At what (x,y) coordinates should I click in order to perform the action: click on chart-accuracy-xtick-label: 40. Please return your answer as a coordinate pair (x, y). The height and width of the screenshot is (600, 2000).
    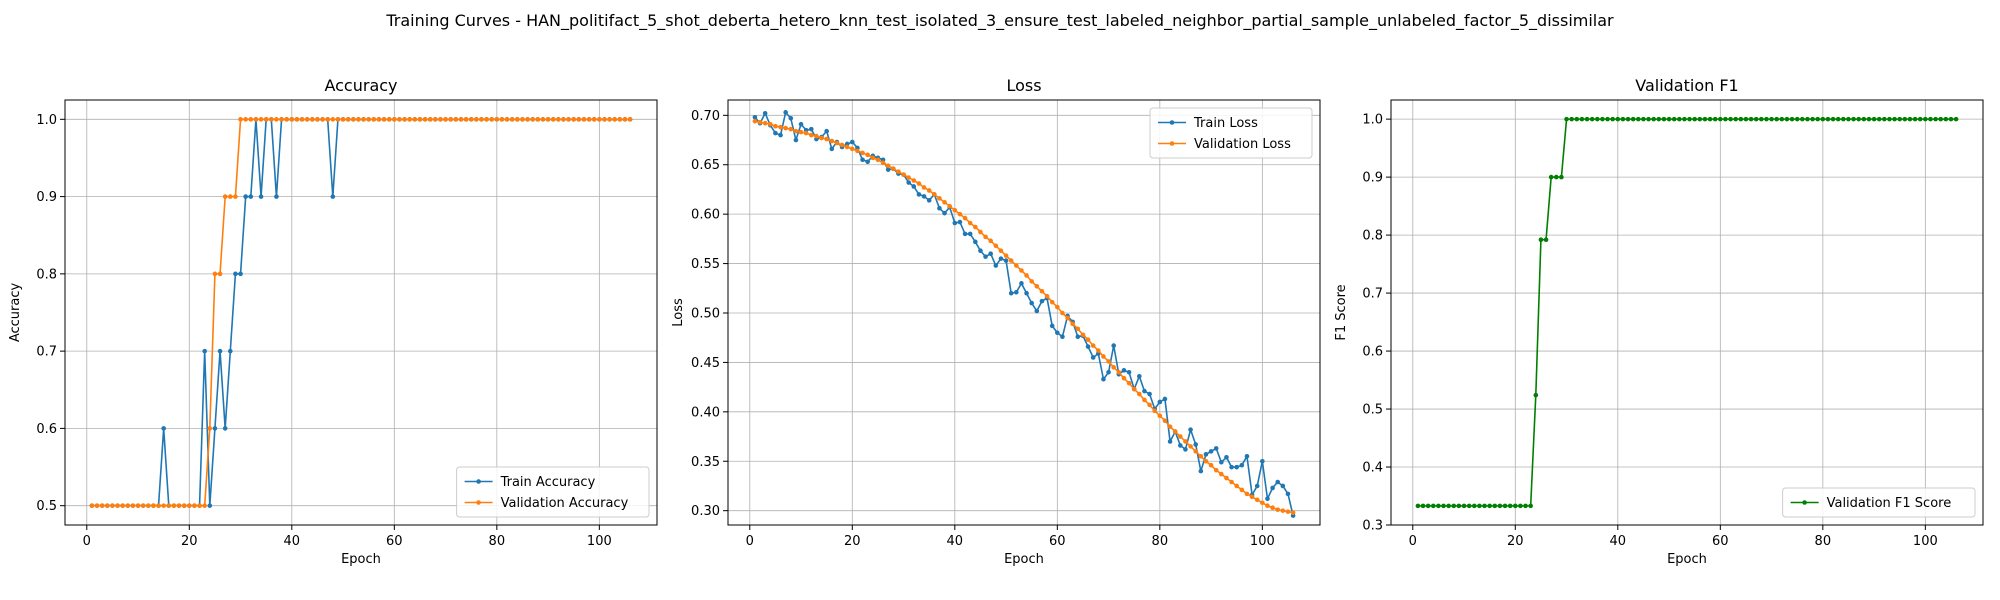
    Looking at the image, I should click on (292, 541).